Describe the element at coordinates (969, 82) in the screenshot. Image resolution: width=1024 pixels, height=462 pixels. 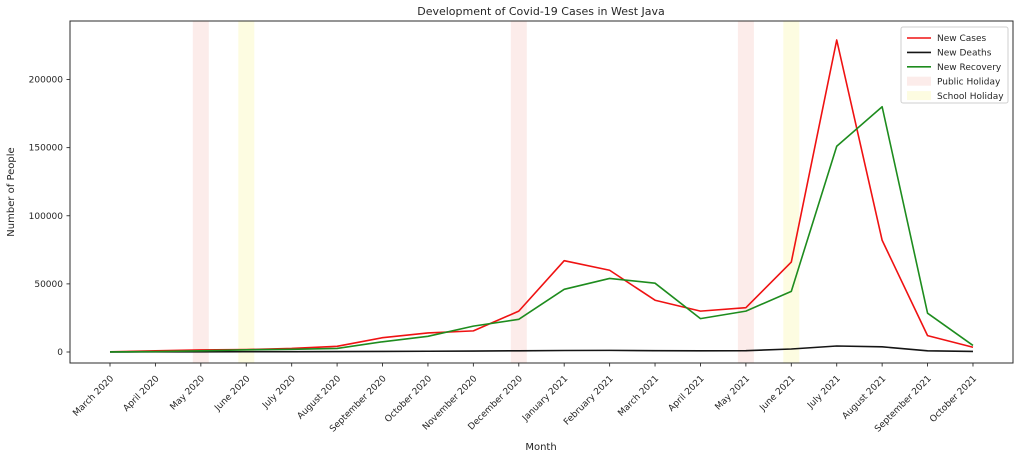
I see `legend-label: Public Holiday` at that location.